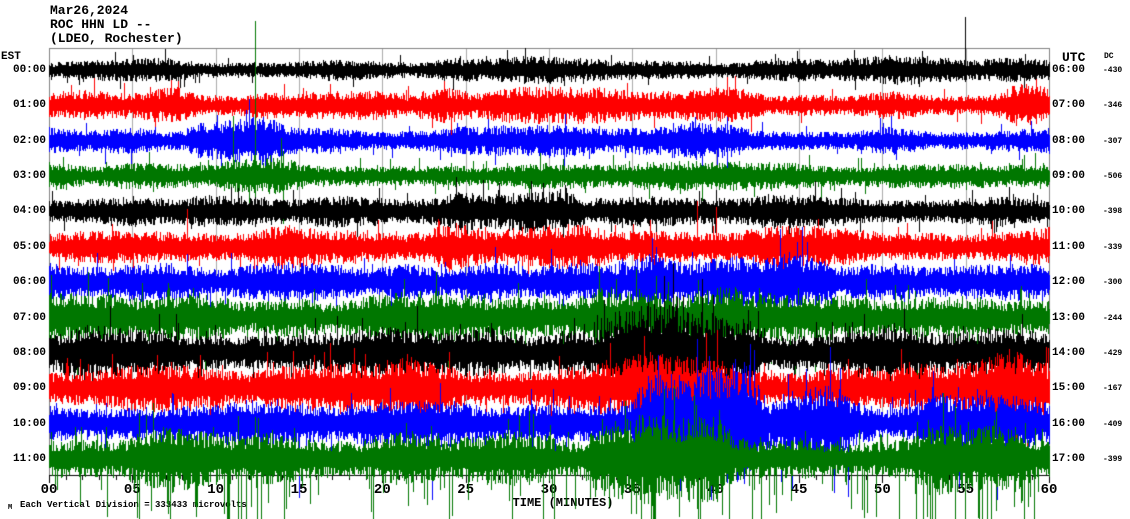 The width and height of the screenshot is (1130, 519). What do you see at coordinates (29, 458) in the screenshot?
I see `est-hour-label: 11:00` at bounding box center [29, 458].